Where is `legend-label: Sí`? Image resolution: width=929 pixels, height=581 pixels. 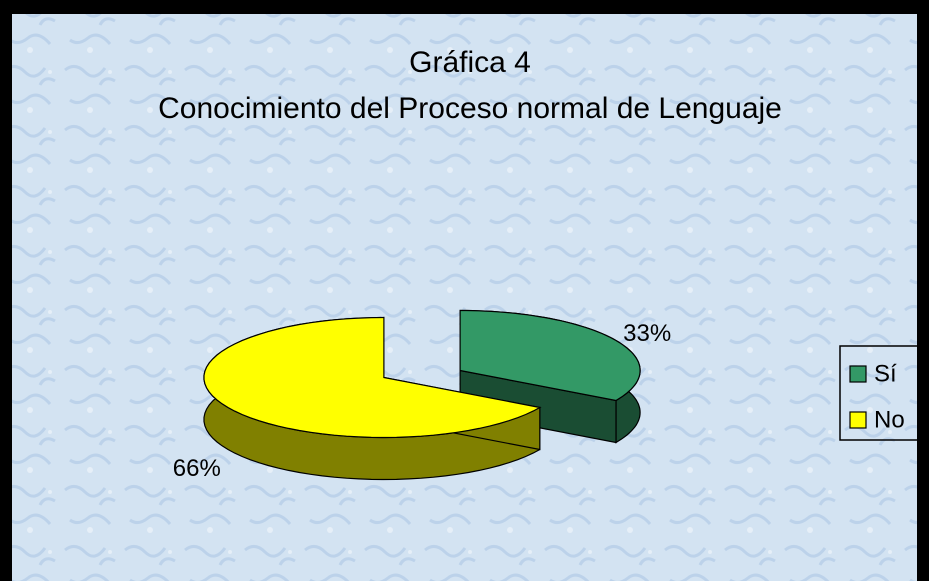
legend-label: Sí is located at coordinates (885, 373).